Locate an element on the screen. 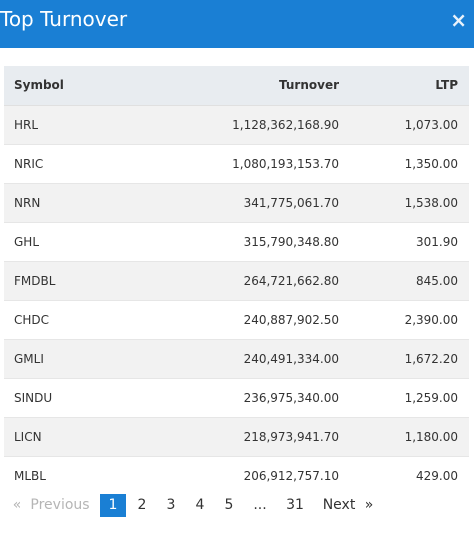 The width and height of the screenshot is (474, 537). page-button-3: 3 is located at coordinates (171, 505).